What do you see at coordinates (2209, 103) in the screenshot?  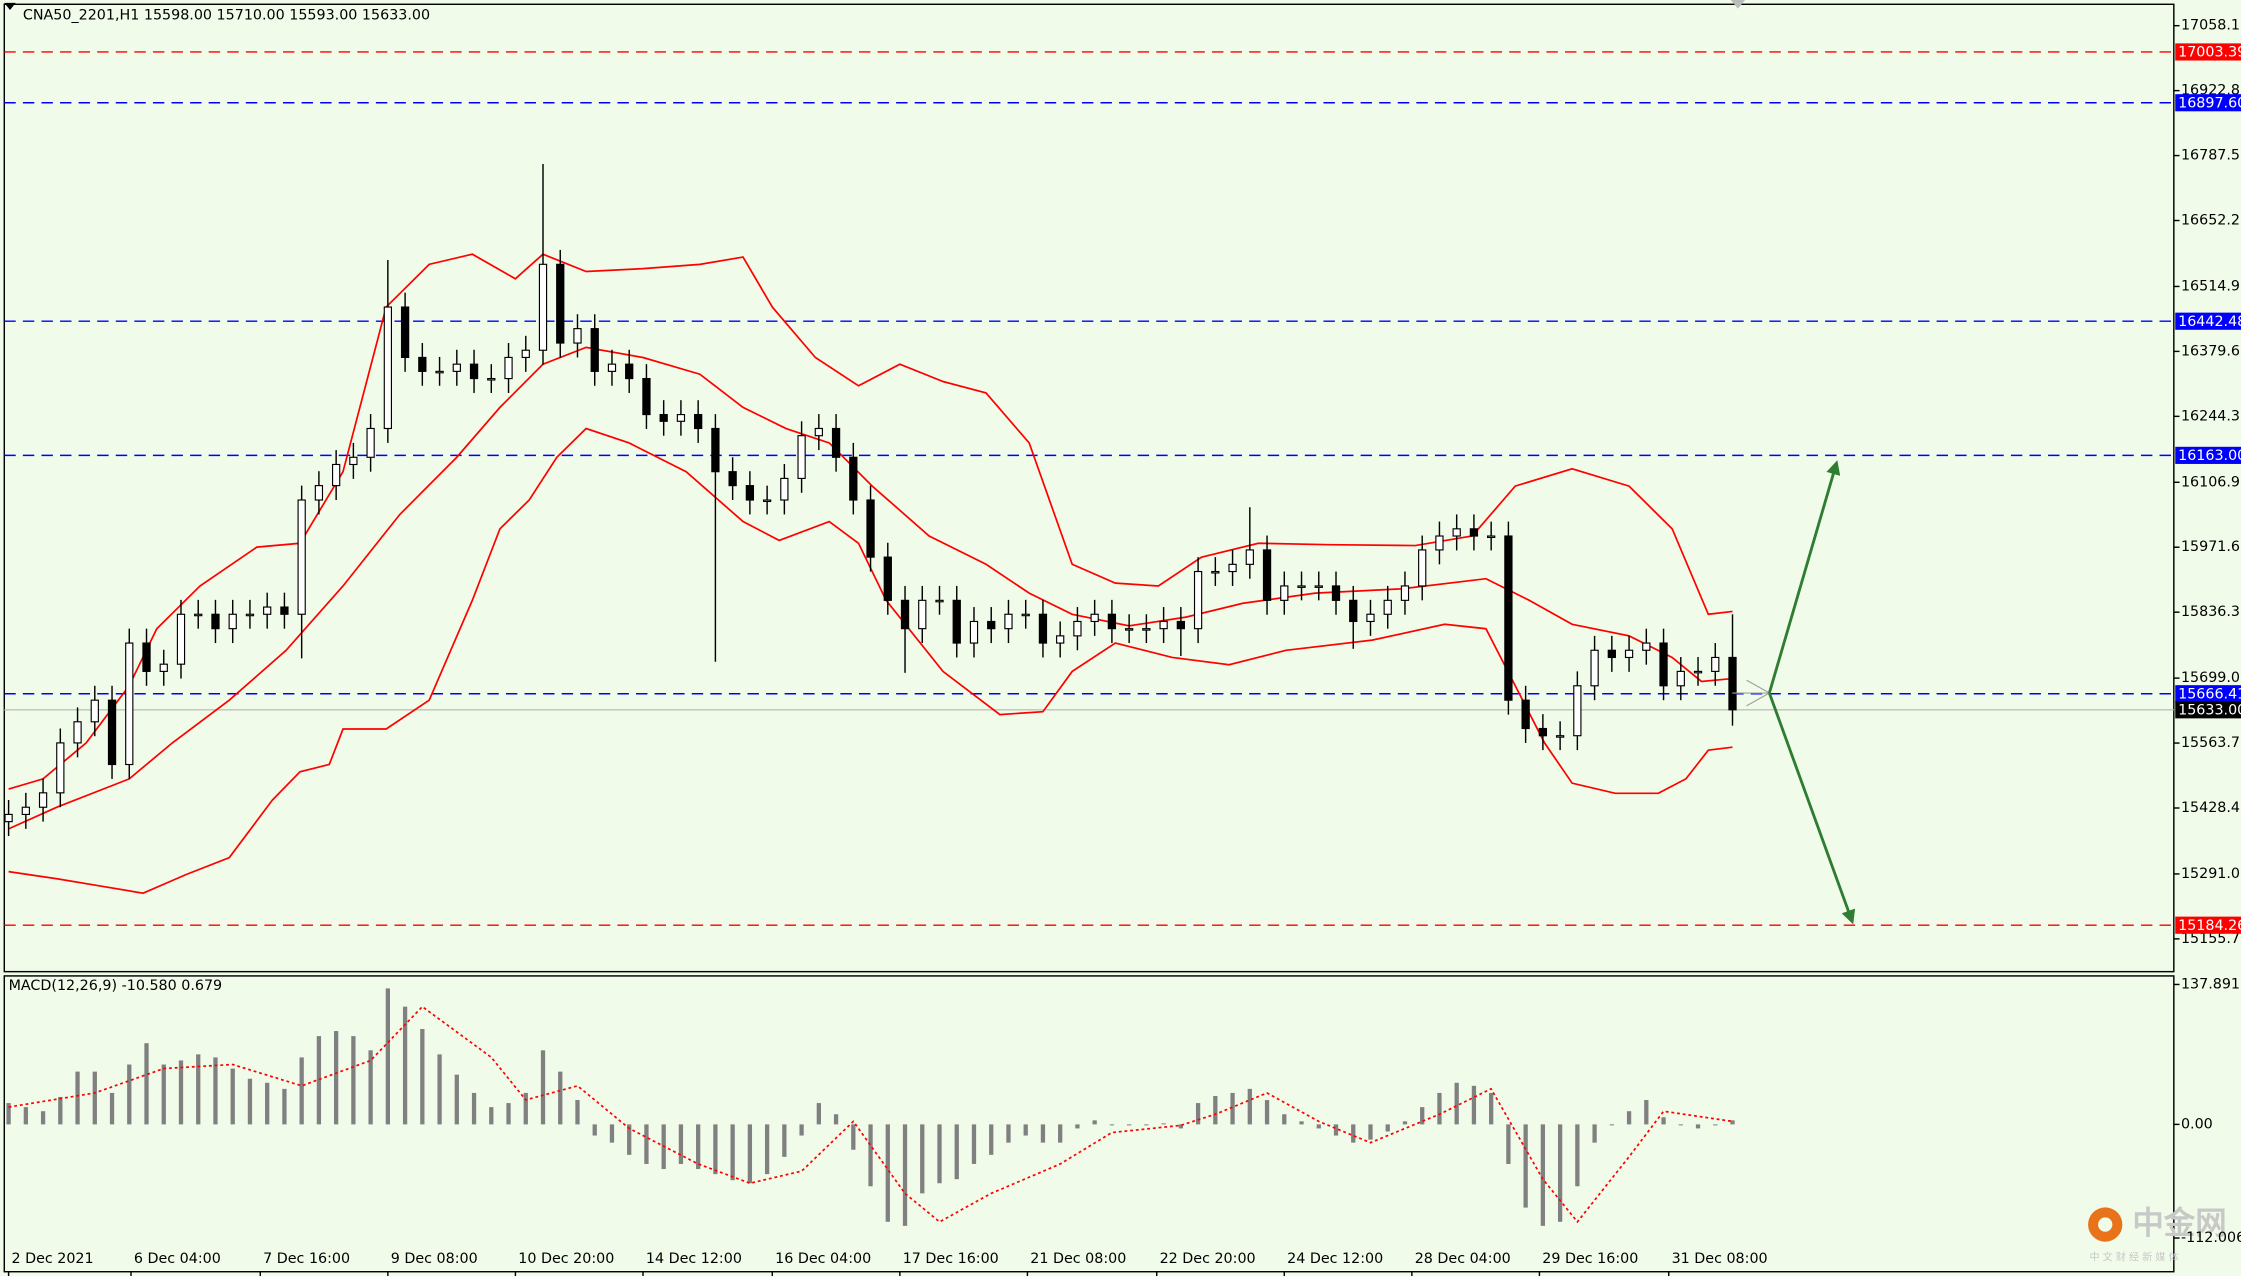 I see `price-level-label: 16897.60` at bounding box center [2209, 103].